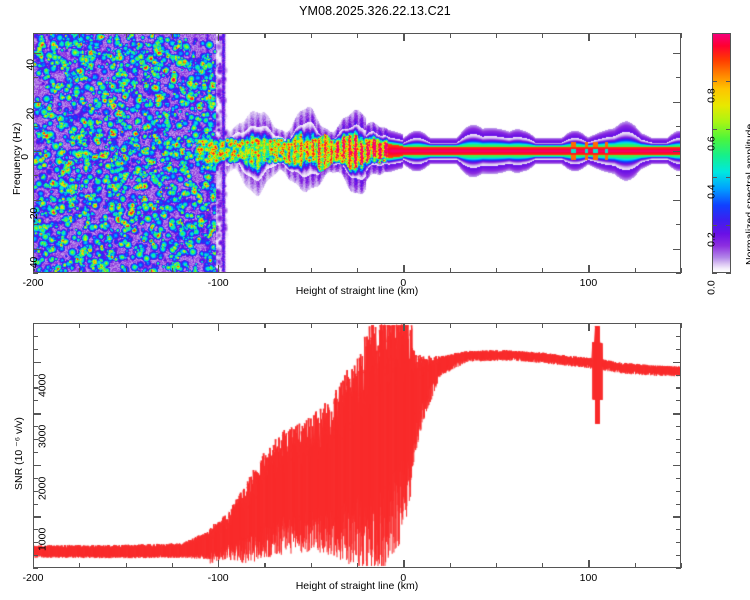  What do you see at coordinates (403, 578) in the screenshot?
I see `snr-xticklabel: 0` at bounding box center [403, 578].